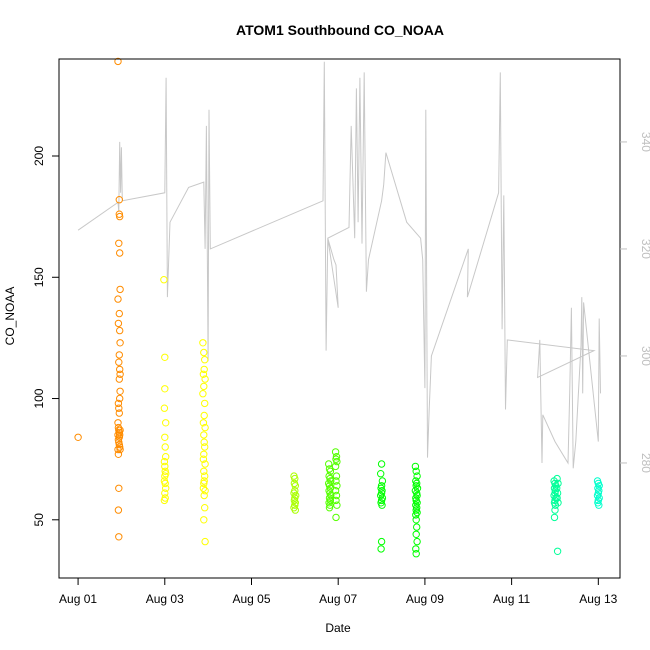 Image resolution: width=650 pixels, height=650 pixels. I want to click on y-axis-label: CO_NOAA, so click(10, 316).